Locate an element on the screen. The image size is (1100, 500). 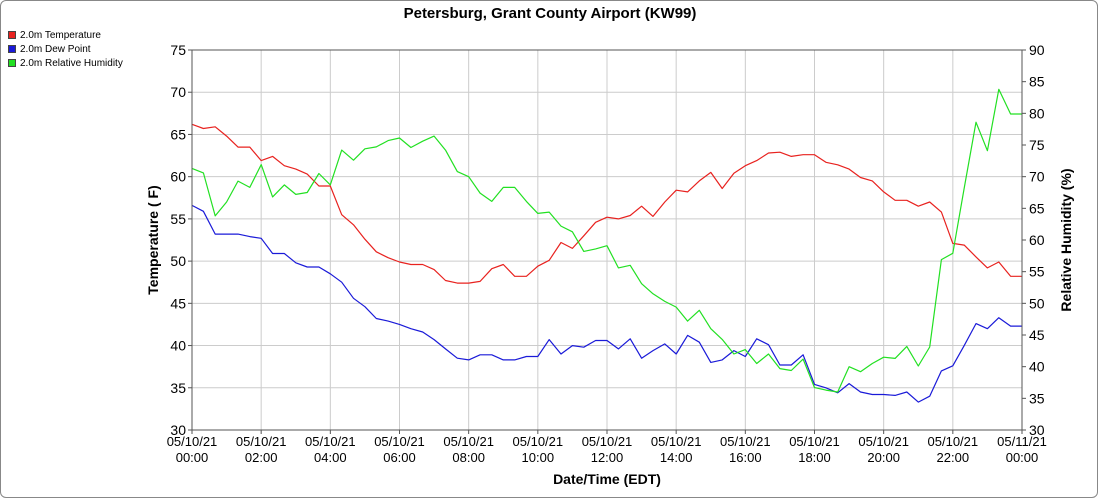
y-tick-label: 50 is located at coordinates (178, 261).